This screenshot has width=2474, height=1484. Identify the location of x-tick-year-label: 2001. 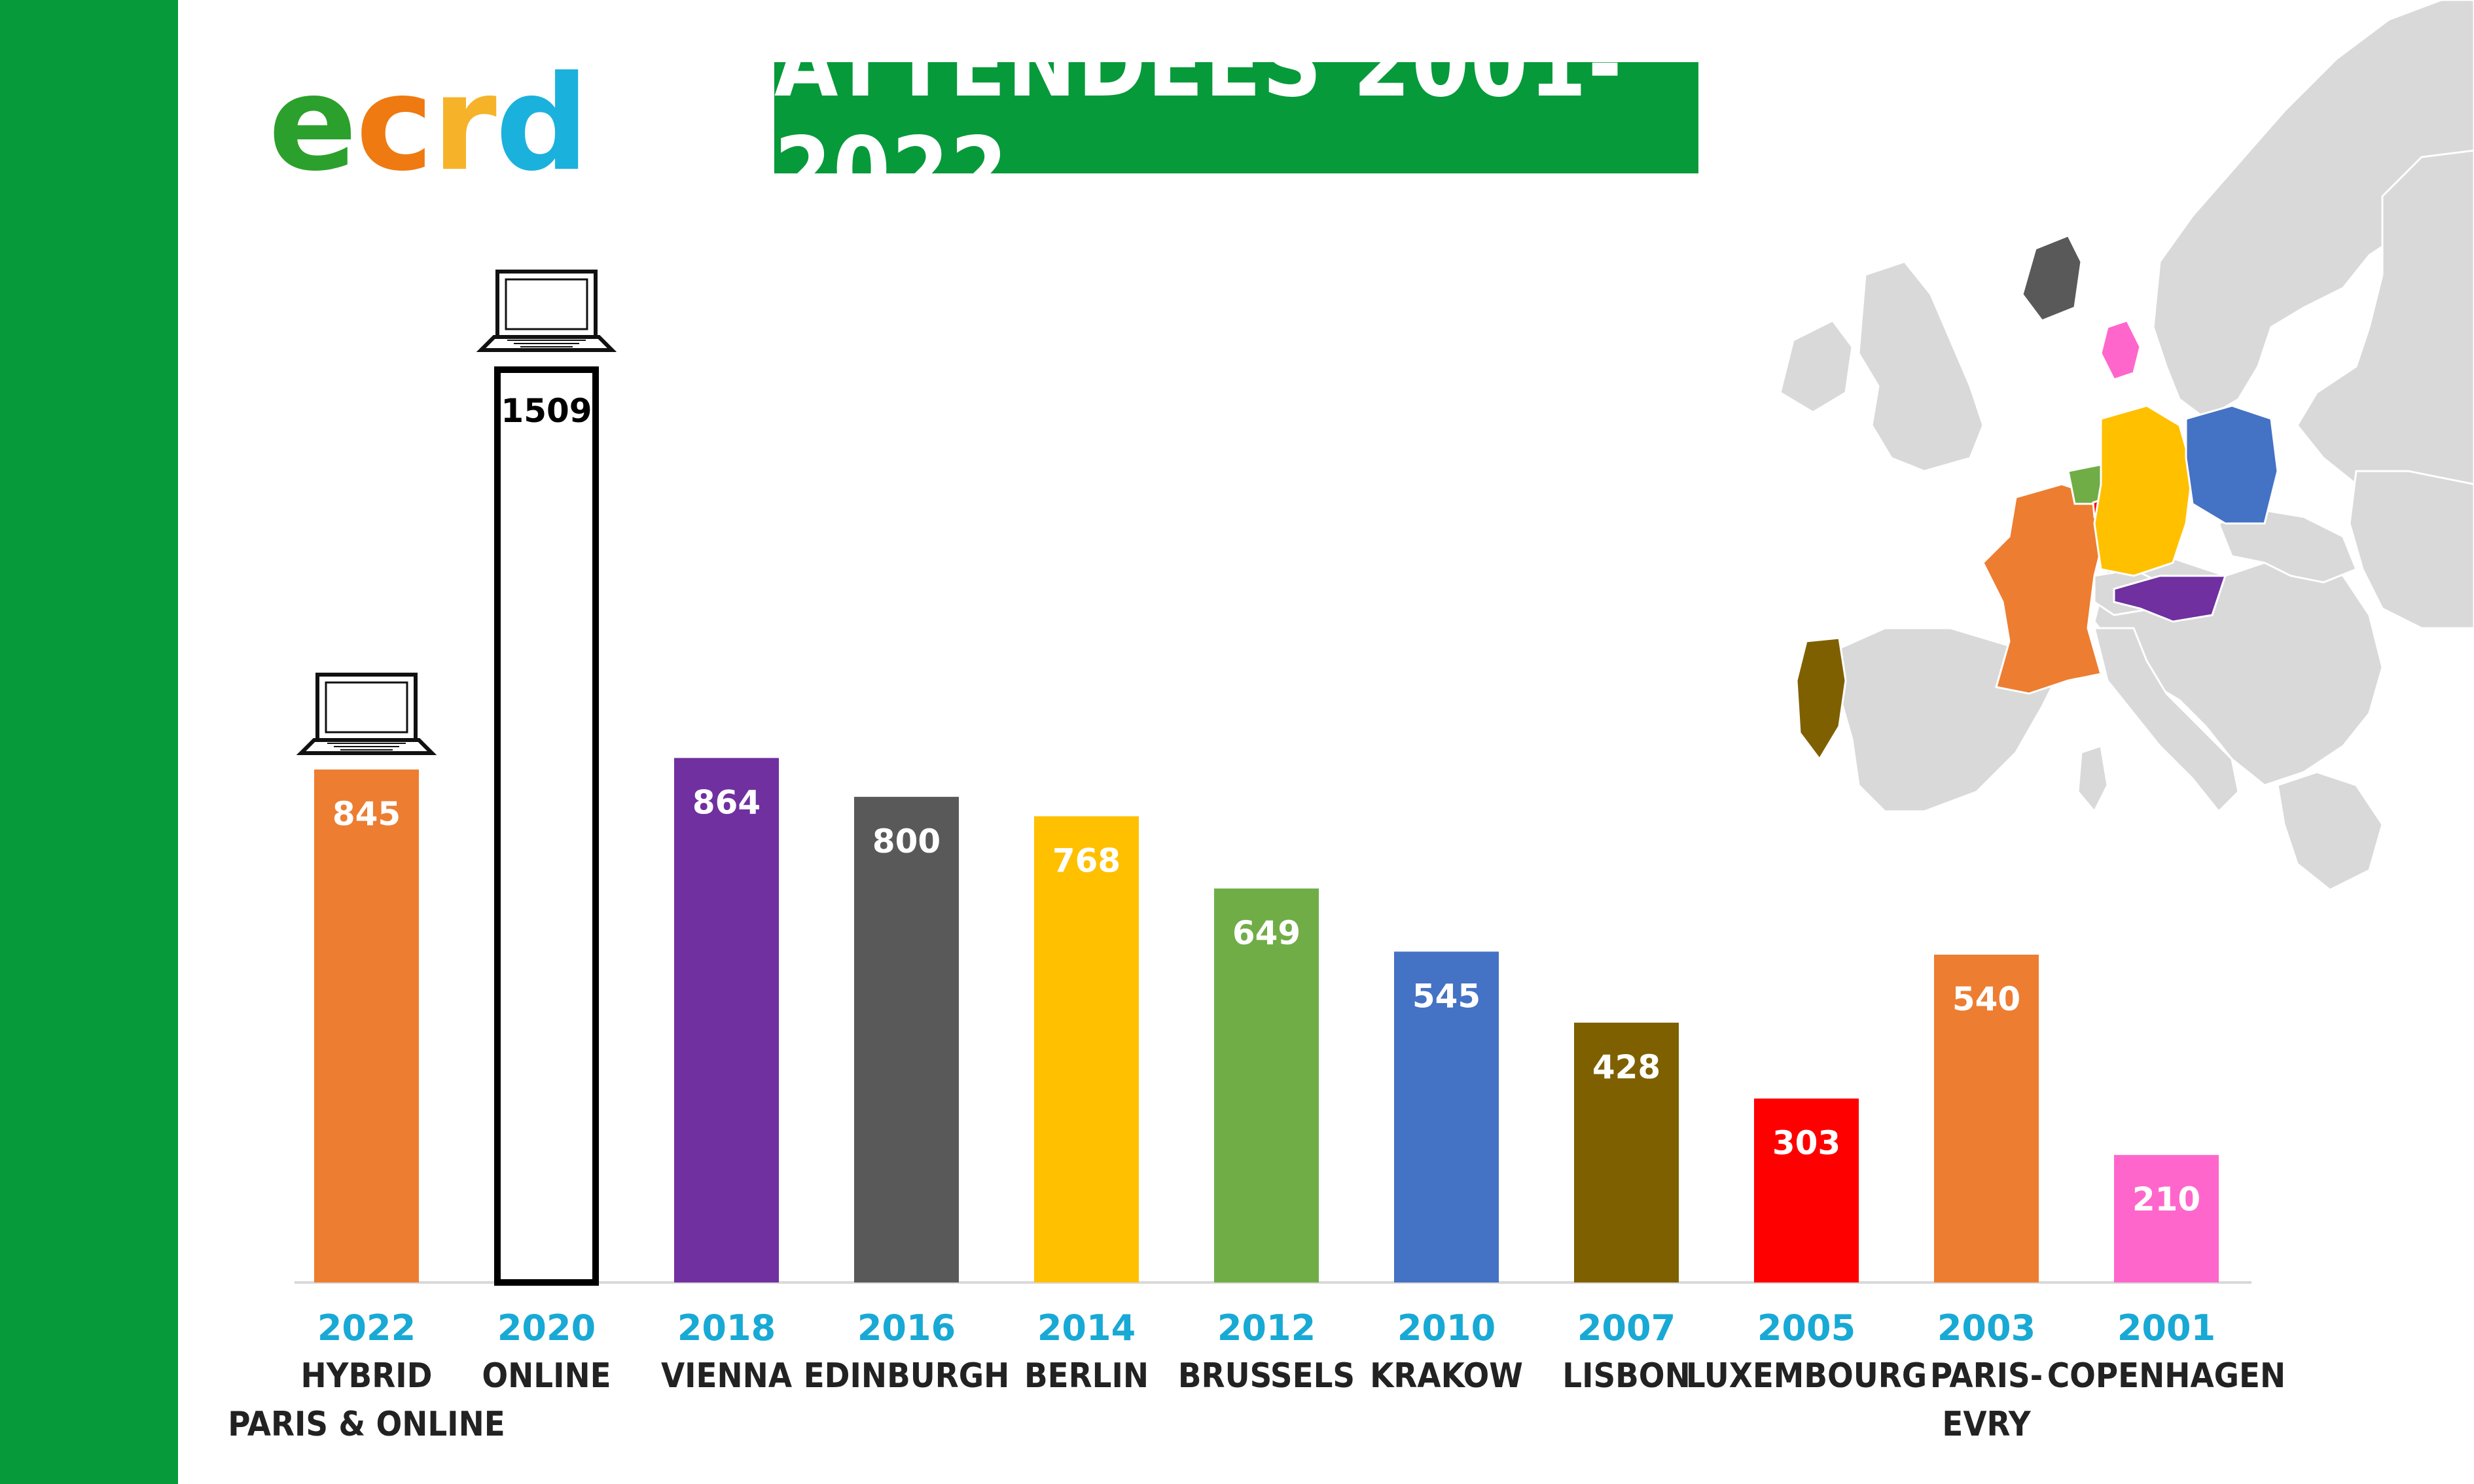
(2166, 1328).